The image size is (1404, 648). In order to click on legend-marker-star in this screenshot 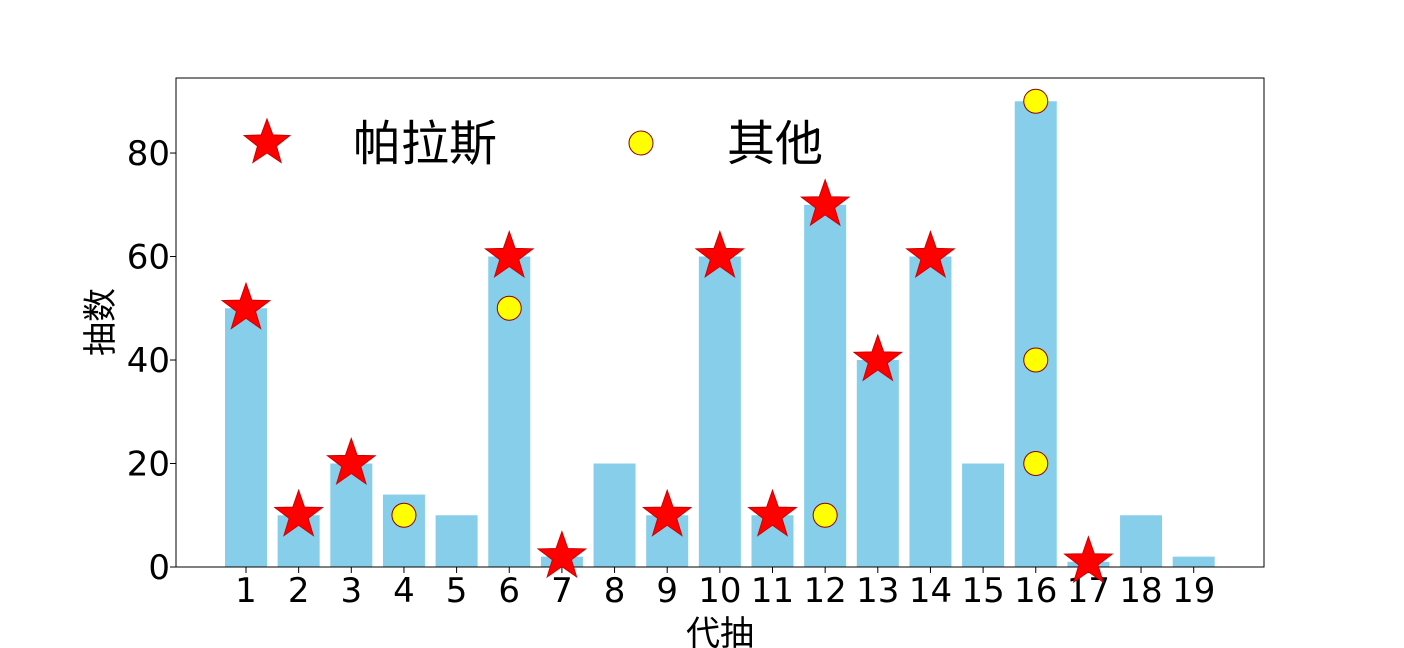, I will do `click(267, 140)`.